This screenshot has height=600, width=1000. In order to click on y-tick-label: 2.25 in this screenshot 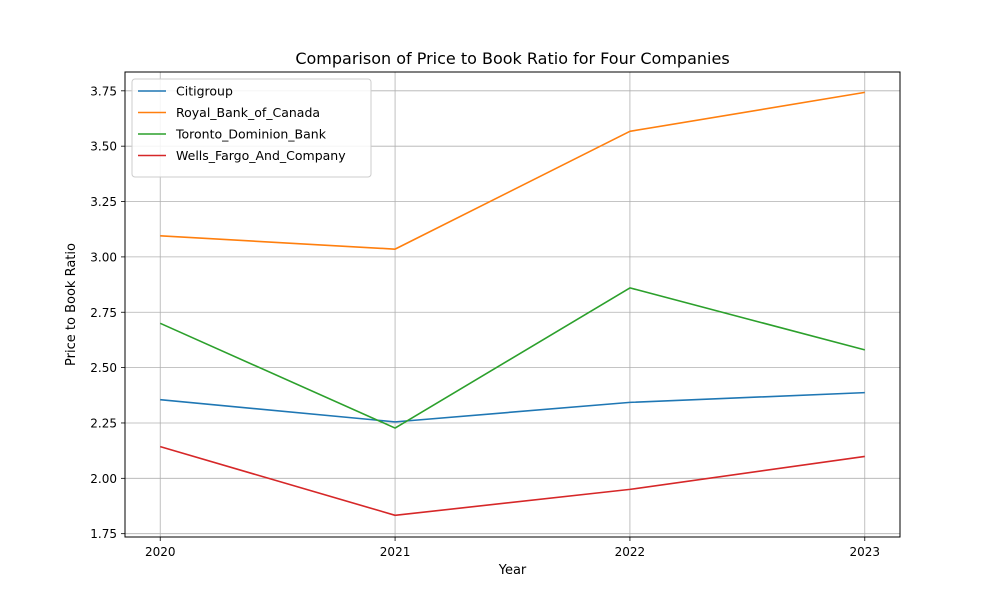, I will do `click(103, 423)`.